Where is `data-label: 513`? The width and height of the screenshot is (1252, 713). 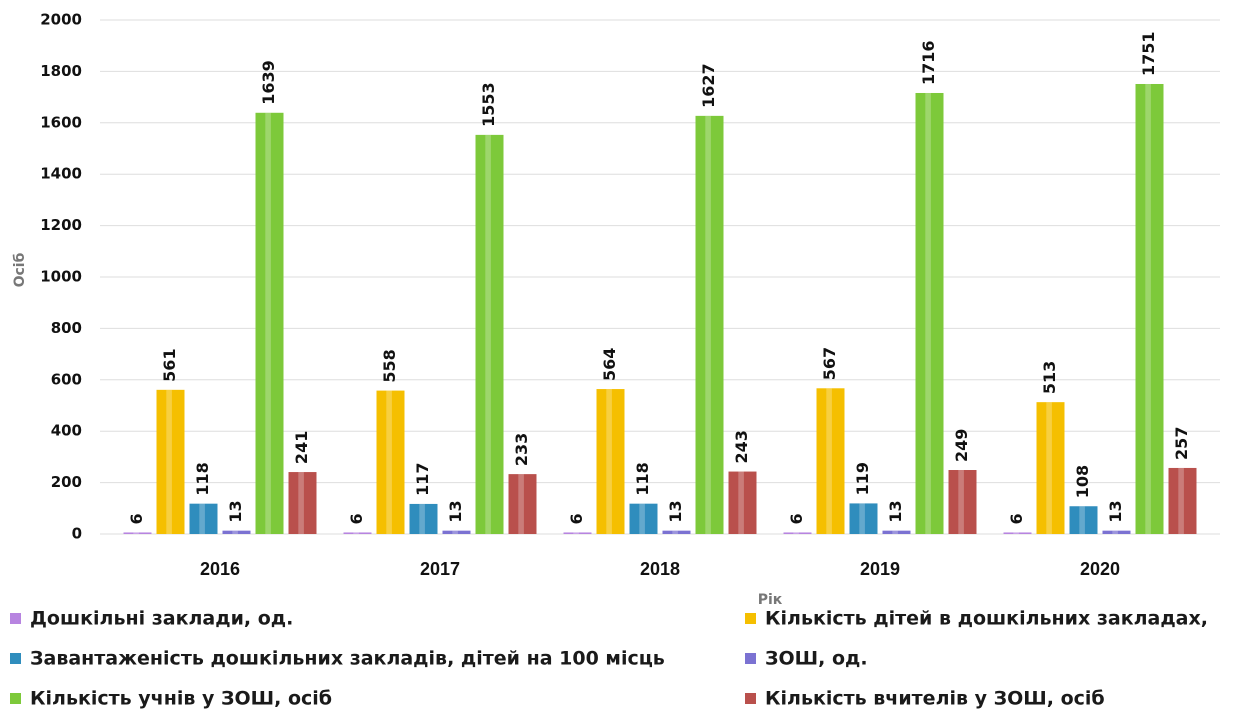 data-label: 513 is located at coordinates (1049, 377).